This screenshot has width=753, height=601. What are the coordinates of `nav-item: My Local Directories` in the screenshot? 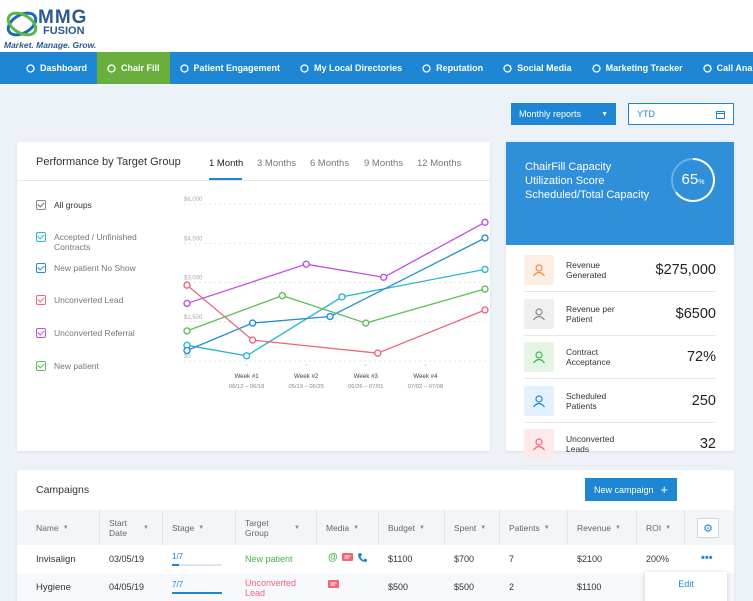 It's located at (351, 68).